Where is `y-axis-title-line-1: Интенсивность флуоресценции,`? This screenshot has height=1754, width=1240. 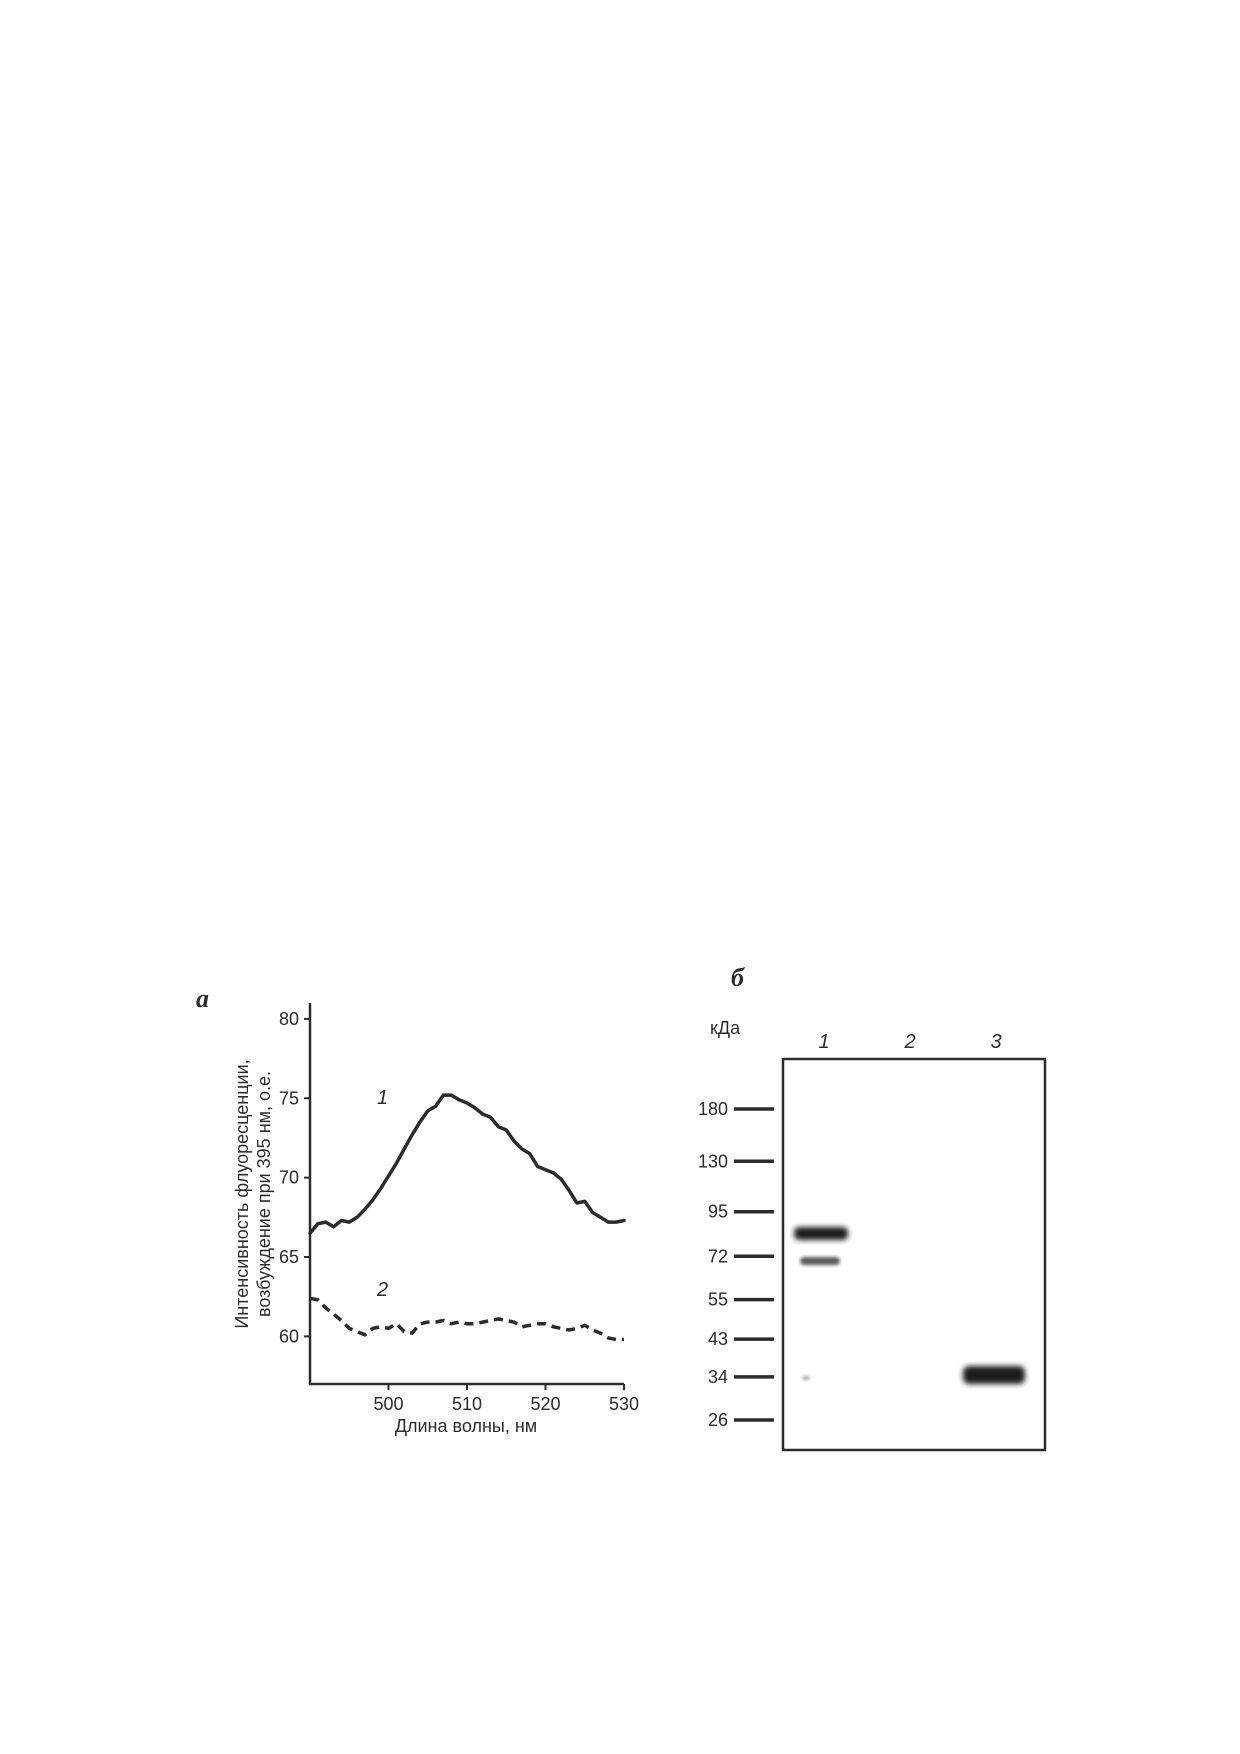
y-axis-title-line-1: Интенсивность флуоресценции, is located at coordinates (242, 1193).